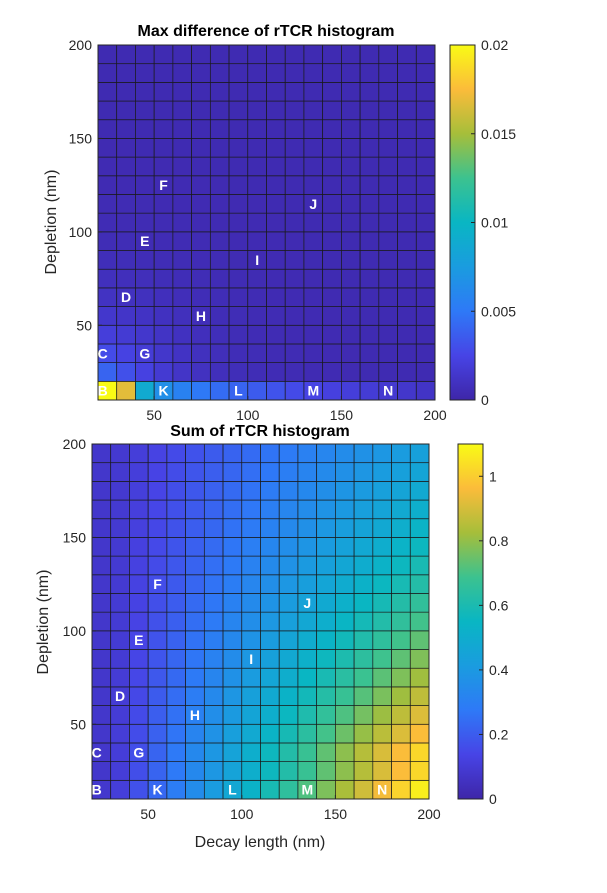 Image resolution: width=607 pixels, height=893 pixels. I want to click on annotation-label: B, so click(103, 391).